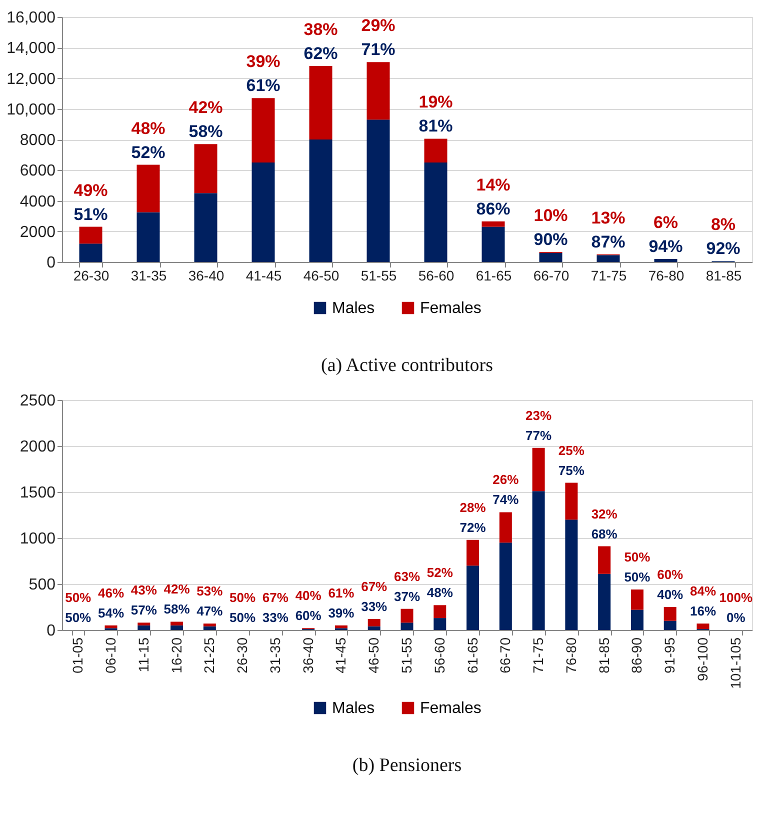  I want to click on y-tick-label: 14,000, so click(31, 49).